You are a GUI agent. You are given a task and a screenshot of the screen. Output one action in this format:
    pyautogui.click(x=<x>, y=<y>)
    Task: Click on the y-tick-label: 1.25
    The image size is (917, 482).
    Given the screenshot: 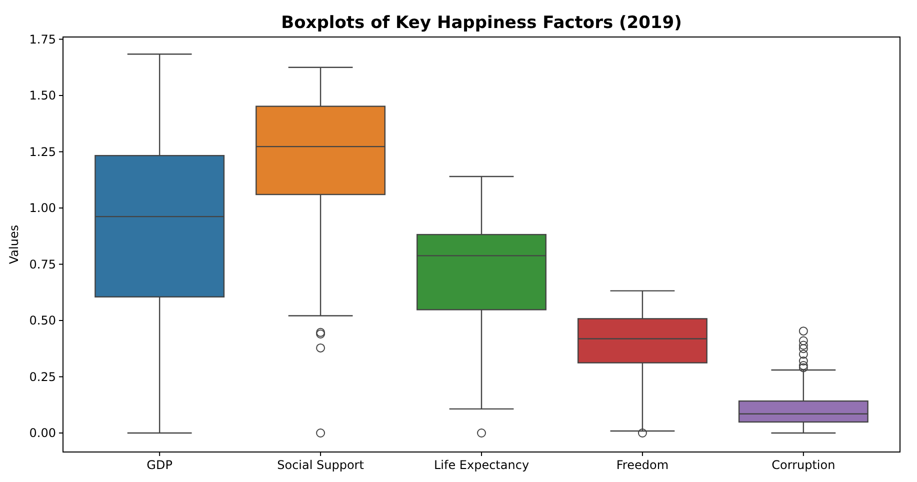 What is the action you would take?
    pyautogui.click(x=42, y=151)
    